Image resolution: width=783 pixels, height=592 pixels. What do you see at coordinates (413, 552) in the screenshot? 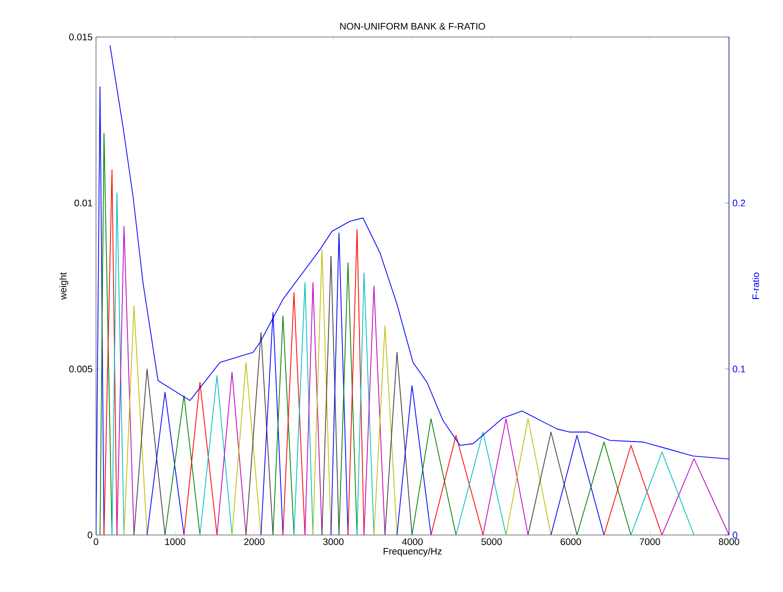
I see `x-axis-title: Frequency/Hz` at bounding box center [413, 552].